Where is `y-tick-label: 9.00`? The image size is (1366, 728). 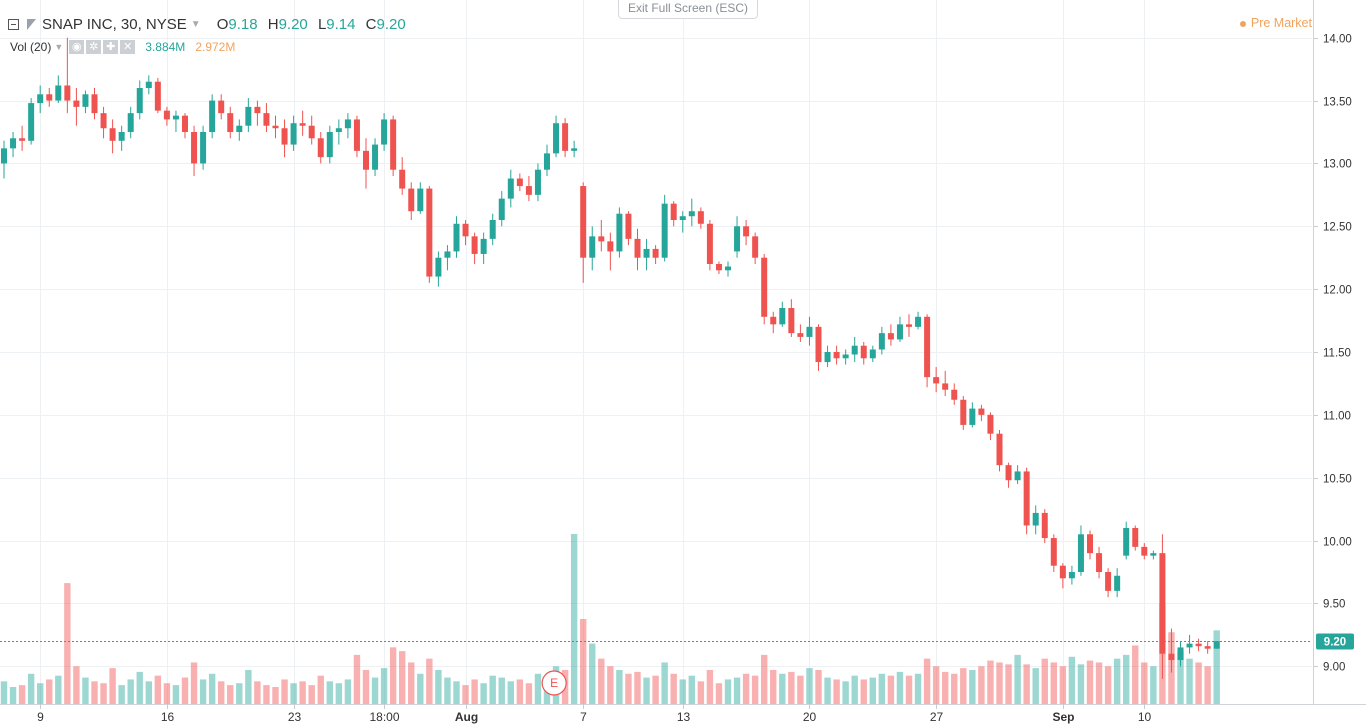 y-tick-label: 9.00 is located at coordinates (1334, 668).